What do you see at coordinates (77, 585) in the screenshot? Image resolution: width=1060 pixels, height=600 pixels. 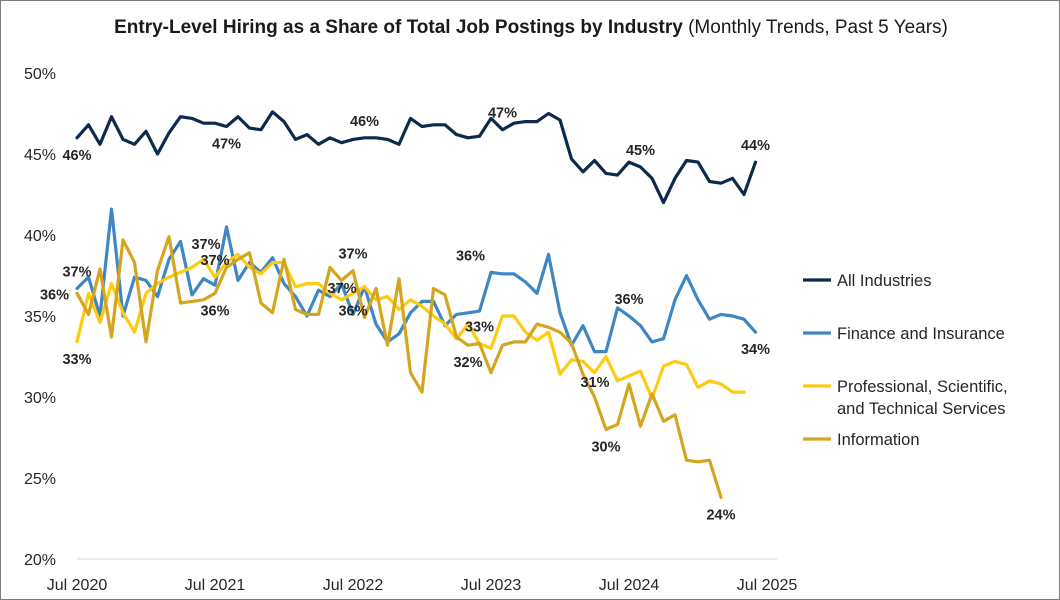 I see `x-tick-label: Jul 2020` at bounding box center [77, 585].